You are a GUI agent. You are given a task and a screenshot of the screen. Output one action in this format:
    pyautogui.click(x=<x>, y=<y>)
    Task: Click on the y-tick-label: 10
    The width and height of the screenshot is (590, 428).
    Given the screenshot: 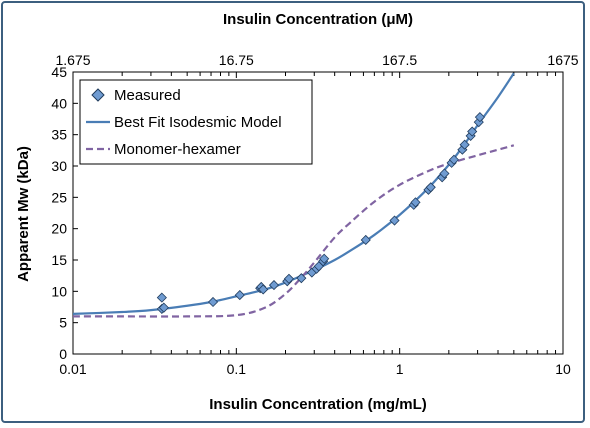 What is the action you would take?
    pyautogui.click(x=59, y=291)
    